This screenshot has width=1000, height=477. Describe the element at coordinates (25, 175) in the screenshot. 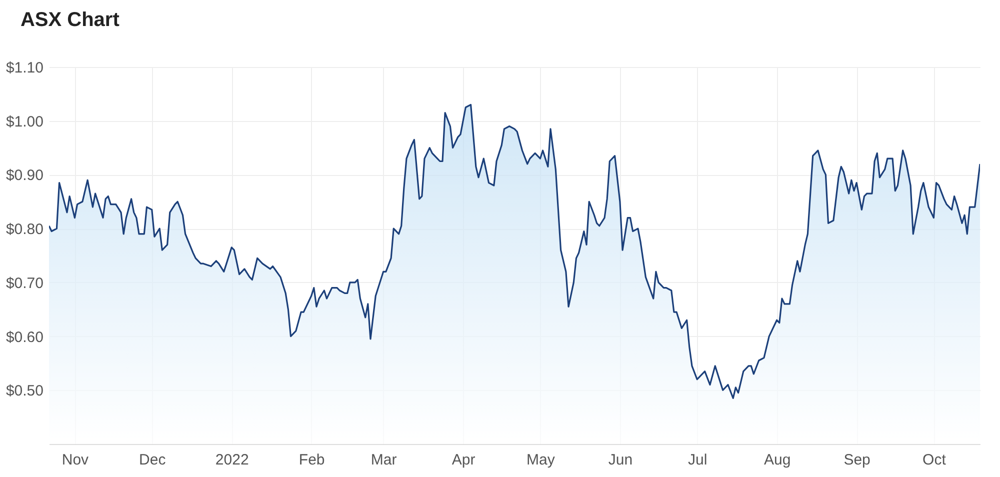

I see `y-tick-label: $0.90` at that location.